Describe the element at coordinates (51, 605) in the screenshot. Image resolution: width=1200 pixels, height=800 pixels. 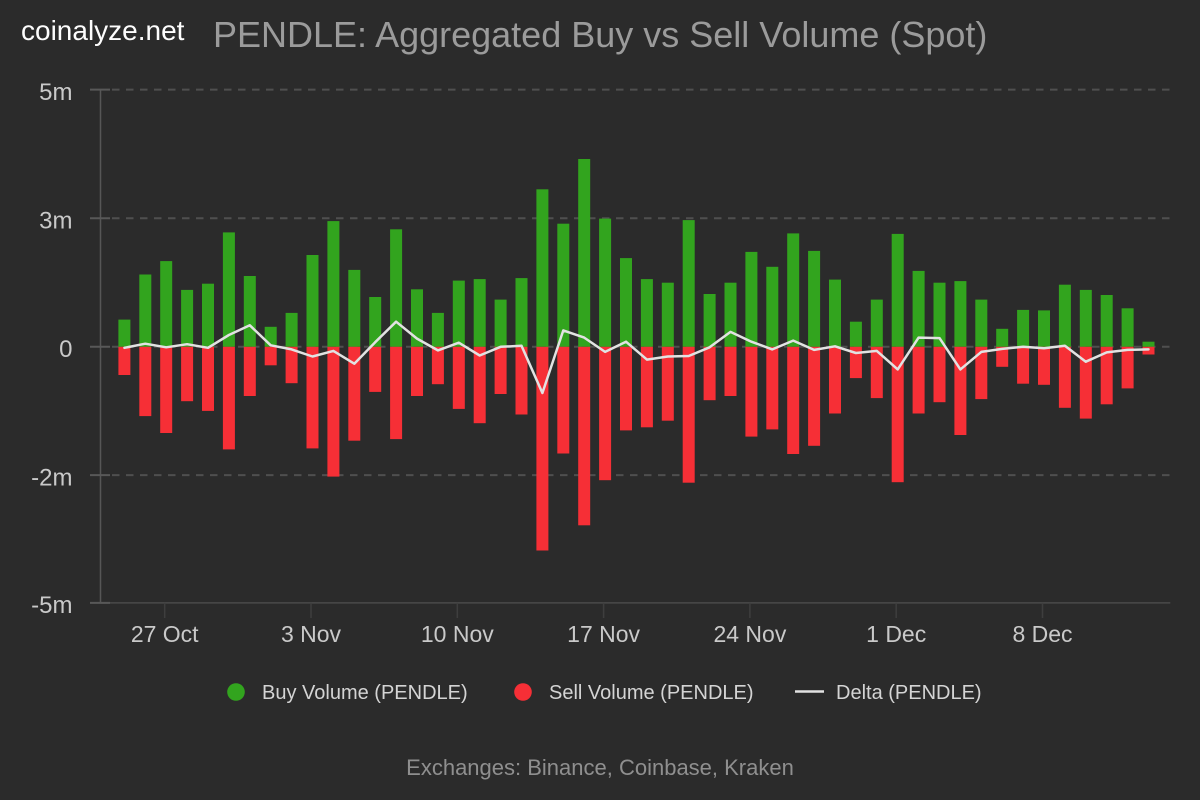
I see `svg-text: -5m` at that location.